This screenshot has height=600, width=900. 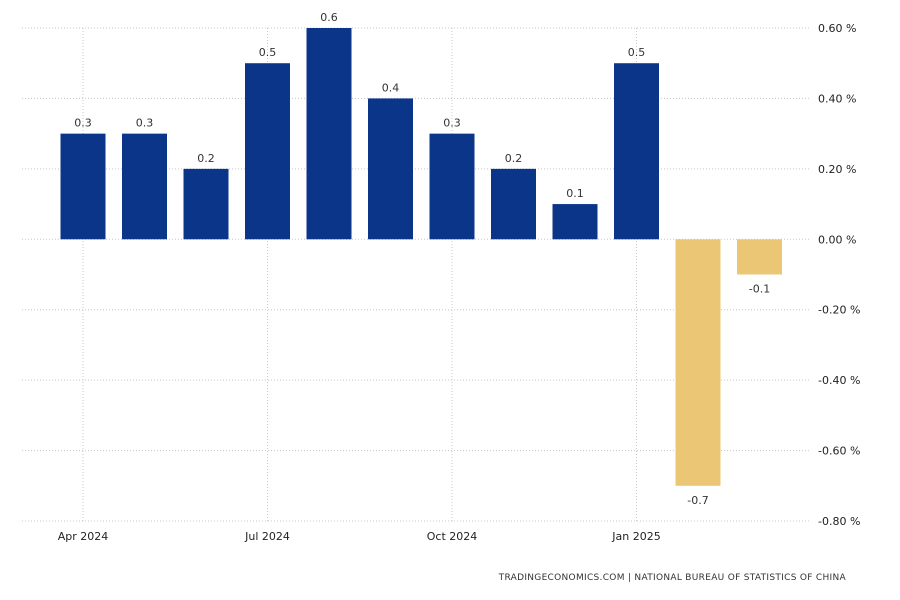 I want to click on data-label: -0.1, so click(x=759, y=289).